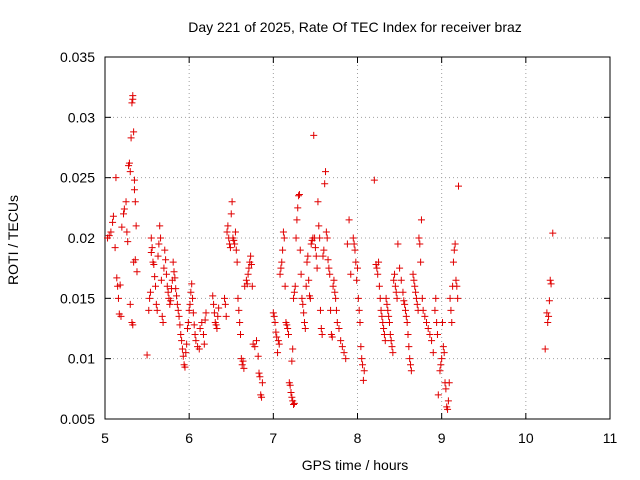 This screenshot has height=480, width=640. What do you see at coordinates (77, 57) in the screenshot?
I see `y-tick-label: 0.035` at bounding box center [77, 57].